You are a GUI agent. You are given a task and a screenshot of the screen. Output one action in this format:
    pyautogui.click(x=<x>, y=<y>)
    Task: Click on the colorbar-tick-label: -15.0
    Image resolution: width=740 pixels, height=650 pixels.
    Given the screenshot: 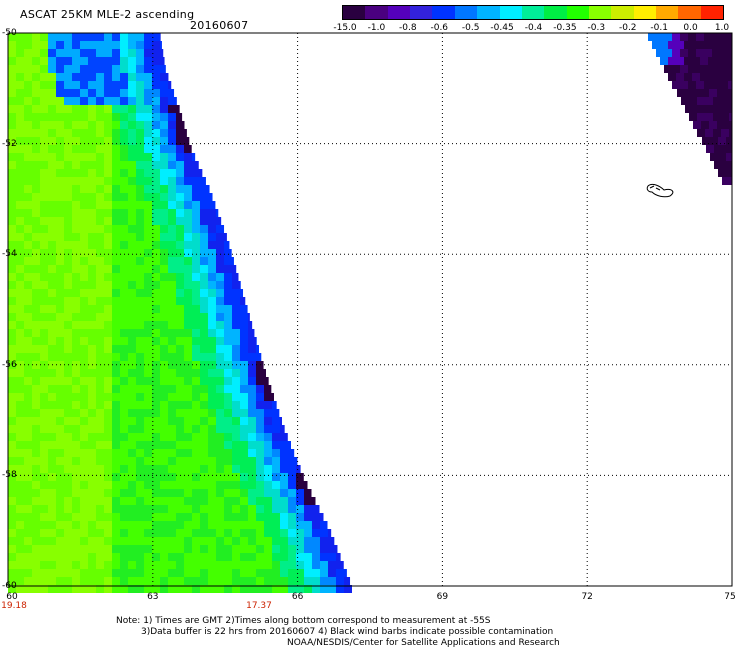 What is the action you would take?
    pyautogui.click(x=345, y=28)
    